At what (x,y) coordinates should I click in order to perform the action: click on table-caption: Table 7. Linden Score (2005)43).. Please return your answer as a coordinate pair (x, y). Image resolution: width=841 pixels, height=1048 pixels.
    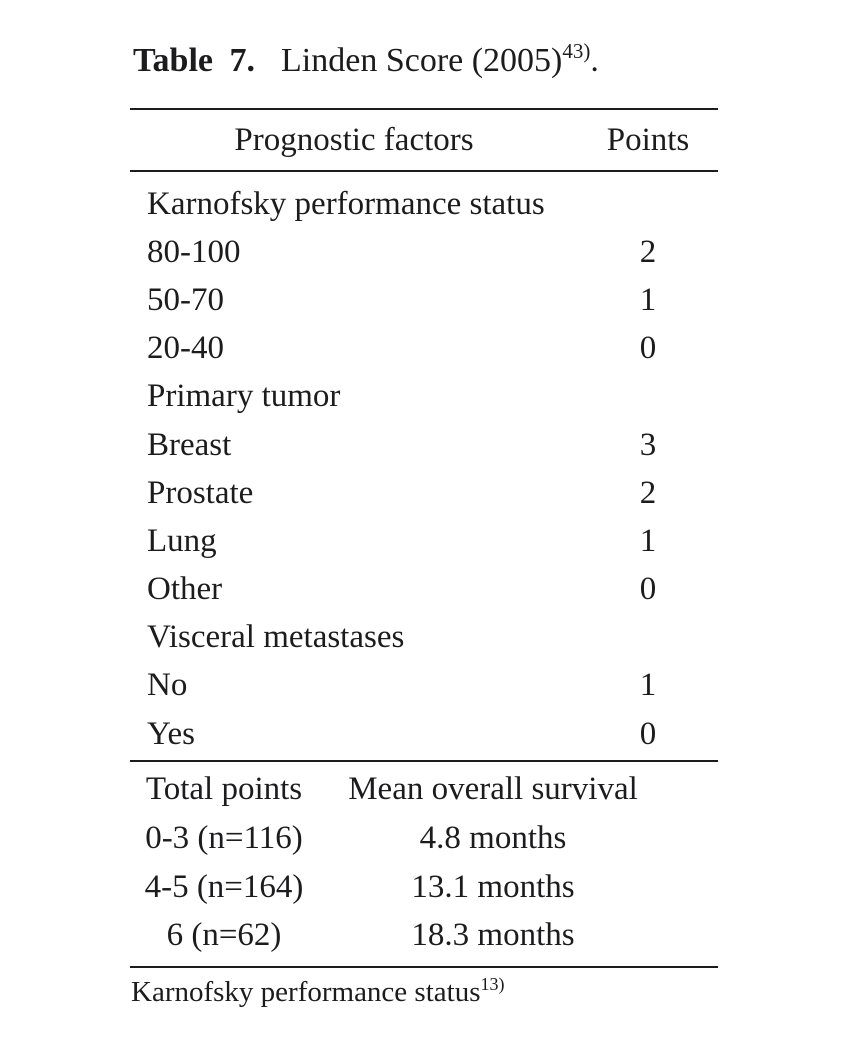
    Looking at the image, I should click on (366, 59).